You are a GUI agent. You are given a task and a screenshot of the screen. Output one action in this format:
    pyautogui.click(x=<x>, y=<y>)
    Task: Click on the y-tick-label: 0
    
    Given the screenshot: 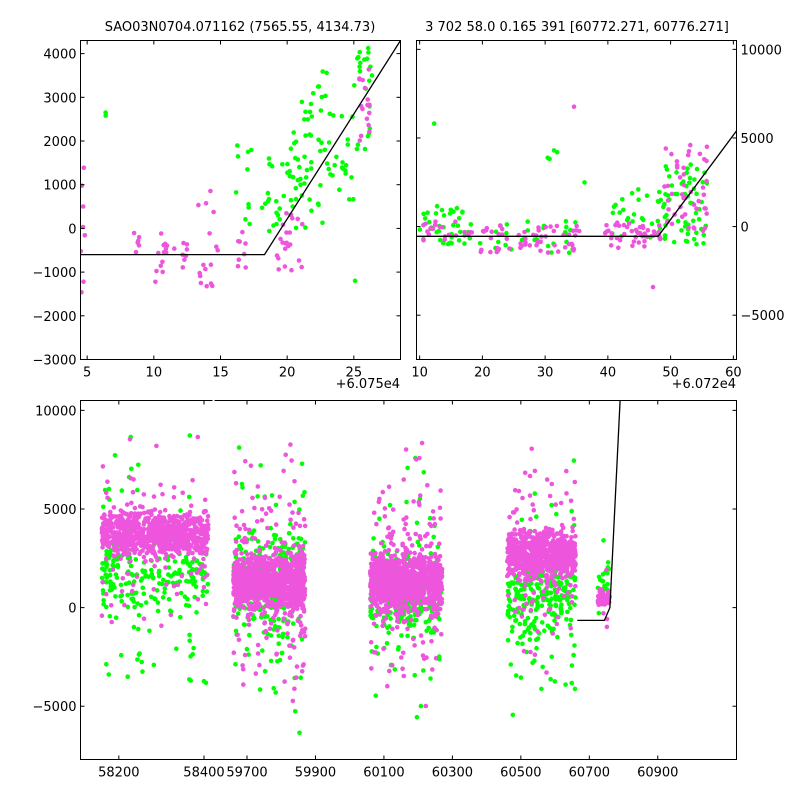 What is the action you would take?
    pyautogui.click(x=72, y=229)
    